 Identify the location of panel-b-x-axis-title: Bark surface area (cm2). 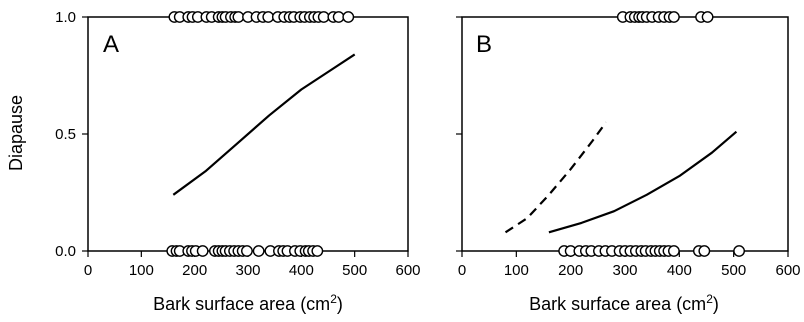
(624, 303).